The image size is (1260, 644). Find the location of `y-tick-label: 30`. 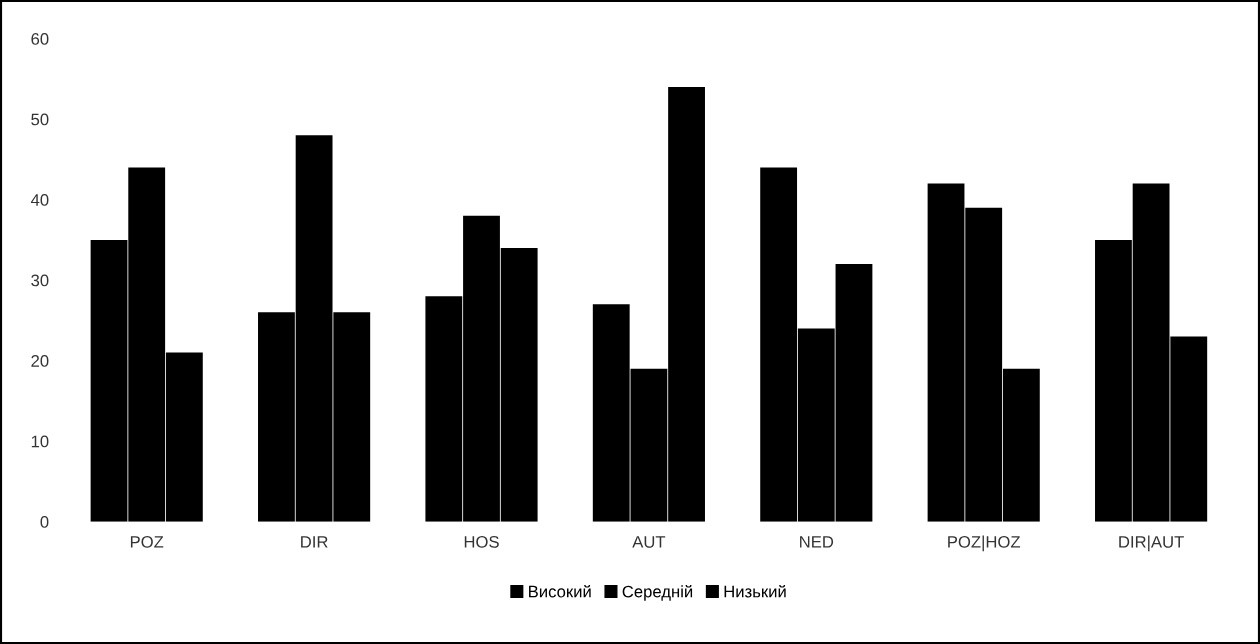

y-tick-label: 30 is located at coordinates (40, 280).